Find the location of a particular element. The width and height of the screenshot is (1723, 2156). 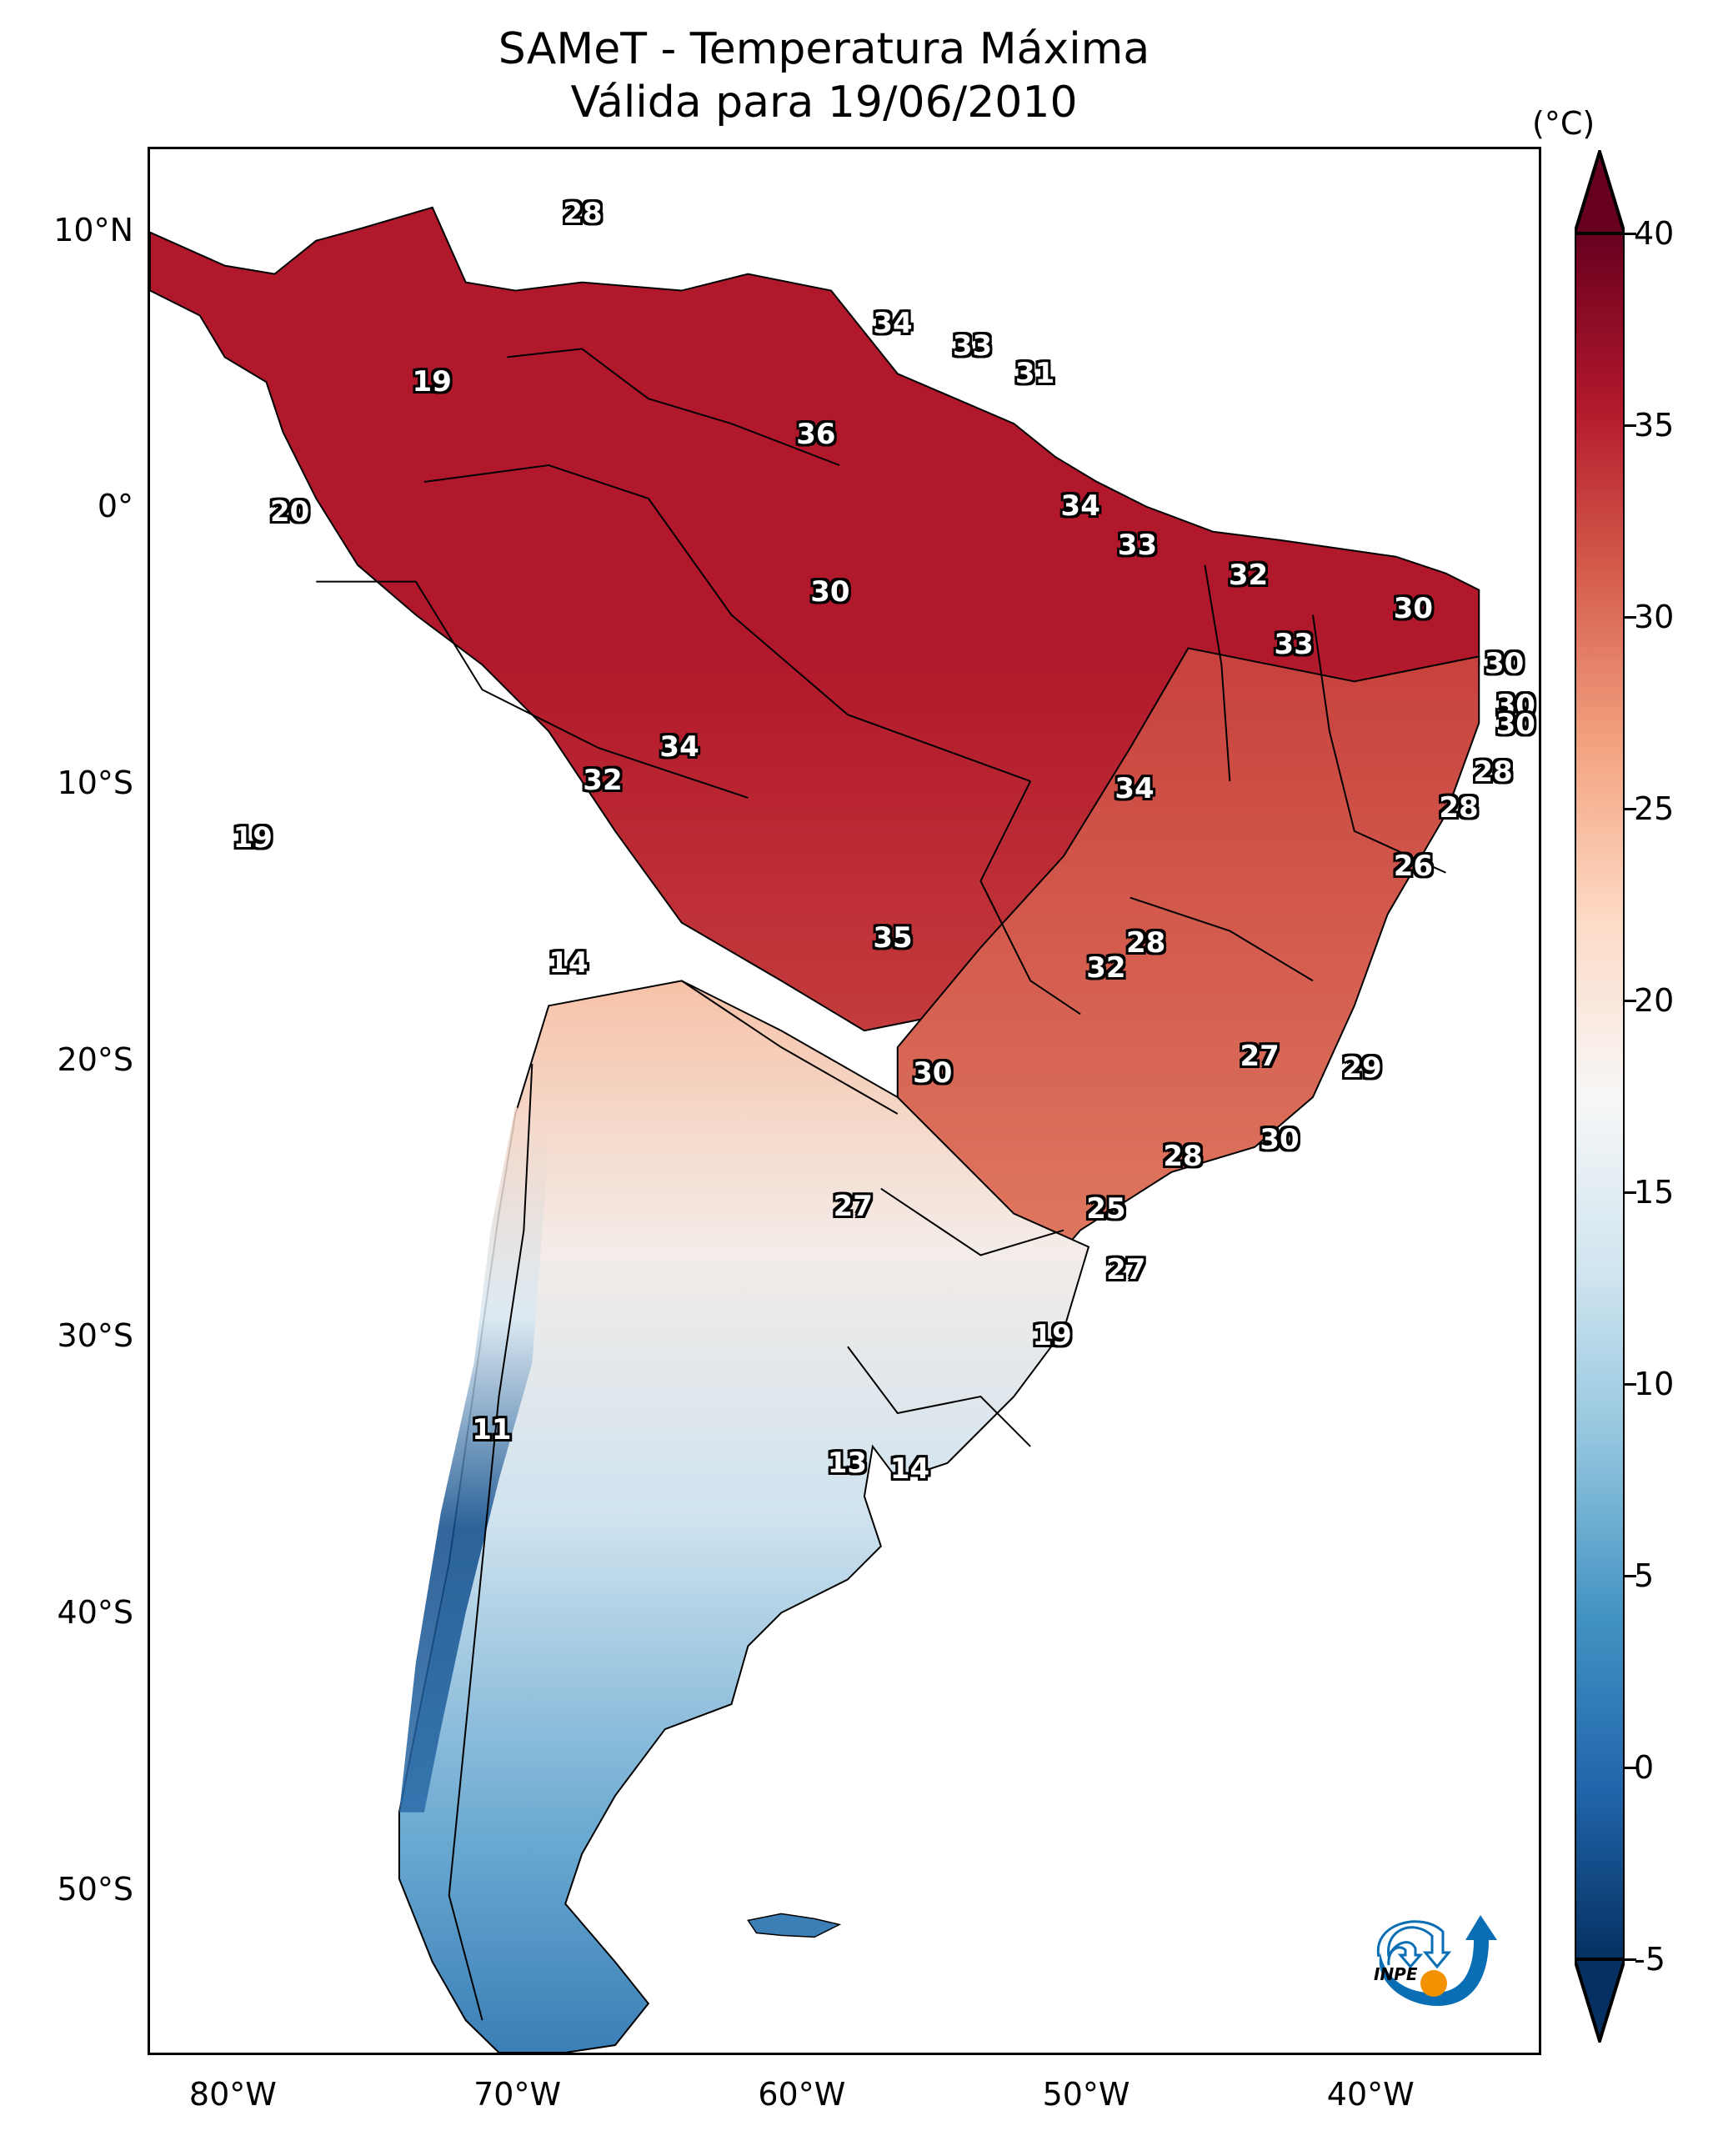

logo-sun-dot-icon is located at coordinates (1433, 1983).